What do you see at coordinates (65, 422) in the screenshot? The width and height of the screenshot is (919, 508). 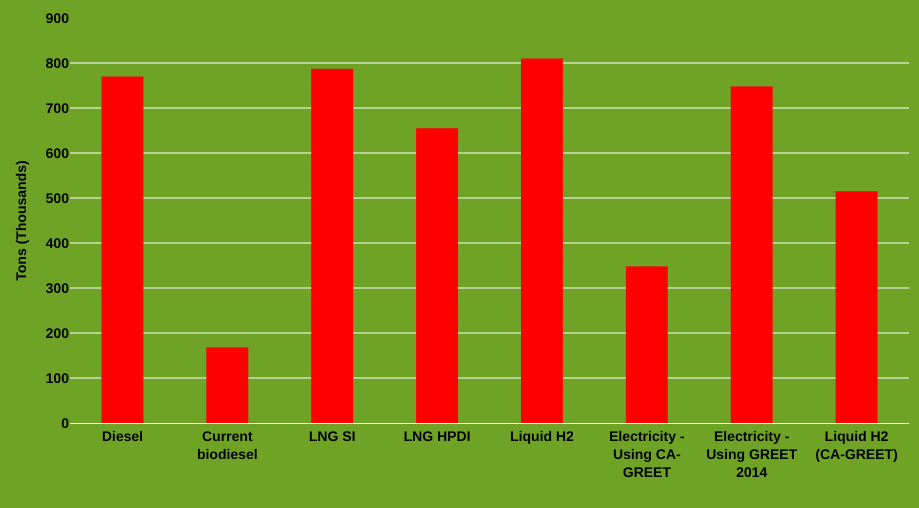 I see `y-tick-label: 0` at bounding box center [65, 422].